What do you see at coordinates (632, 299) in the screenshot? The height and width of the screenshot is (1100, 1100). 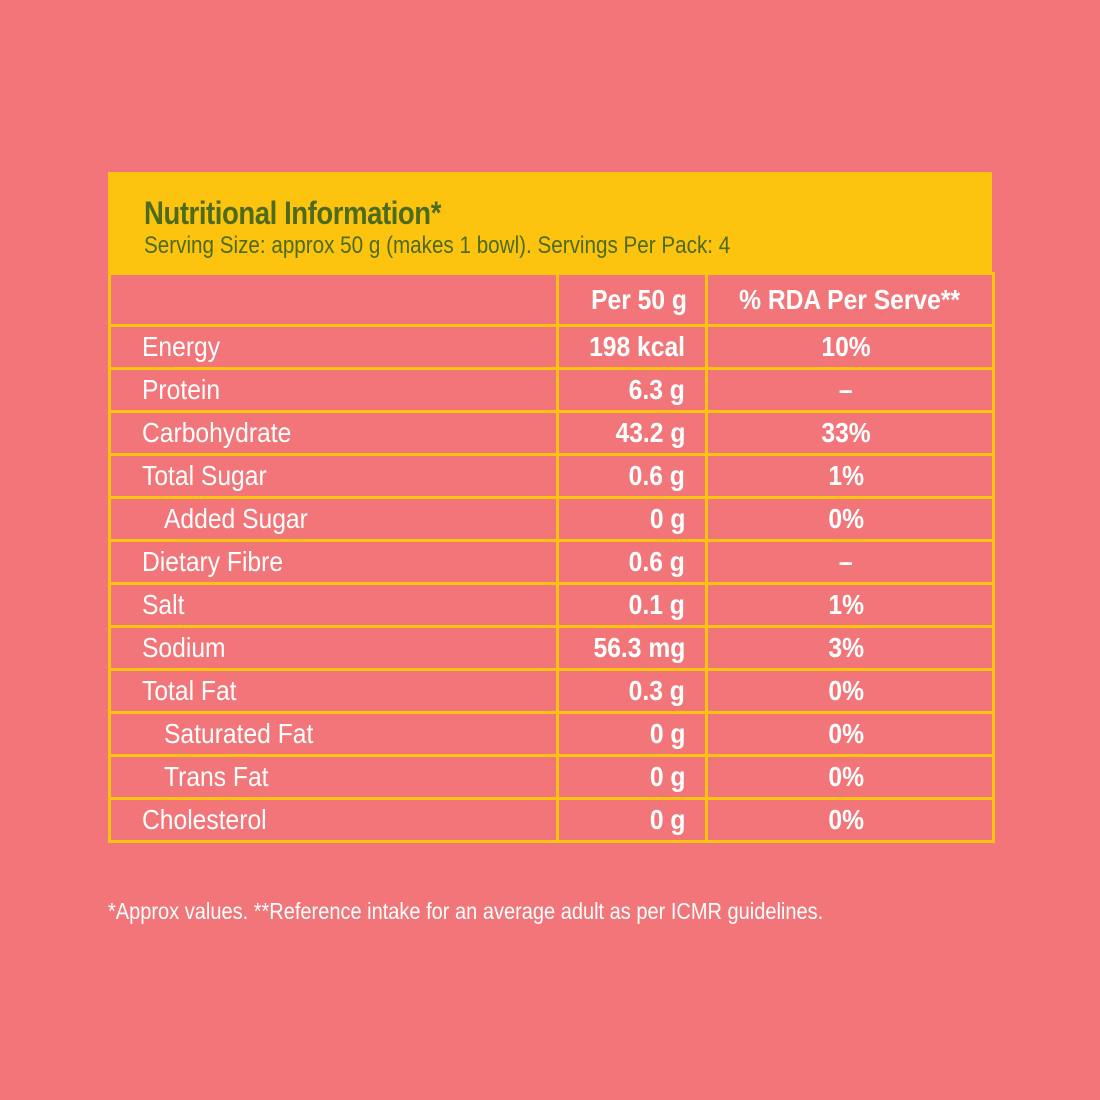 I see `header-per-serving: Per 50 g` at bounding box center [632, 299].